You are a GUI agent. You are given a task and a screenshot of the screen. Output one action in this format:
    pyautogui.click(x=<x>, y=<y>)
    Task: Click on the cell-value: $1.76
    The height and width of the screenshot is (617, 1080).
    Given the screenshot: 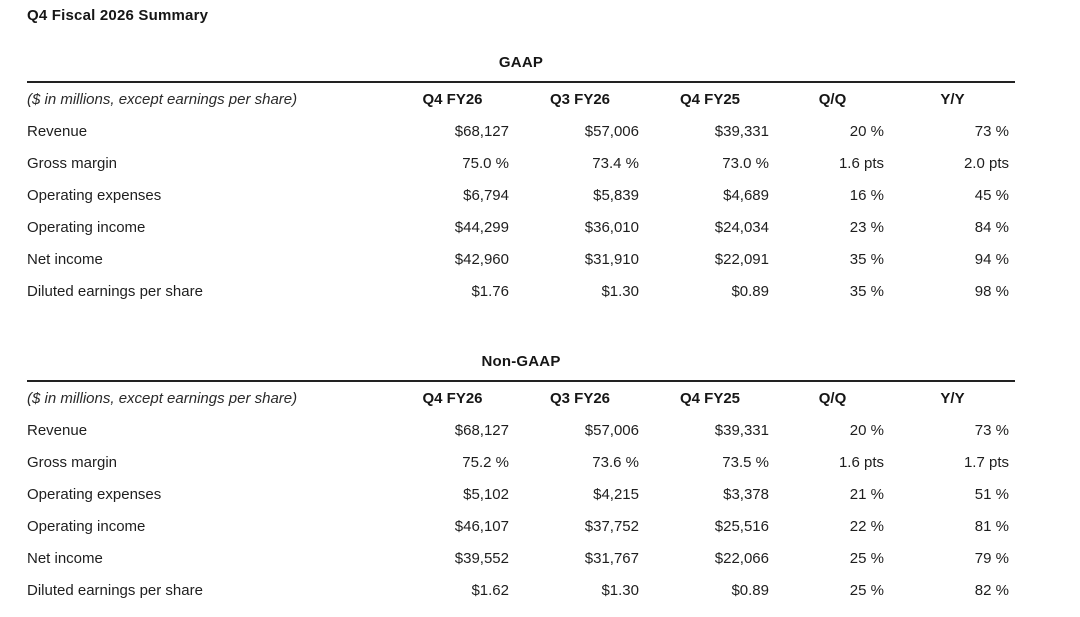 What is the action you would take?
    pyautogui.click(x=490, y=291)
    